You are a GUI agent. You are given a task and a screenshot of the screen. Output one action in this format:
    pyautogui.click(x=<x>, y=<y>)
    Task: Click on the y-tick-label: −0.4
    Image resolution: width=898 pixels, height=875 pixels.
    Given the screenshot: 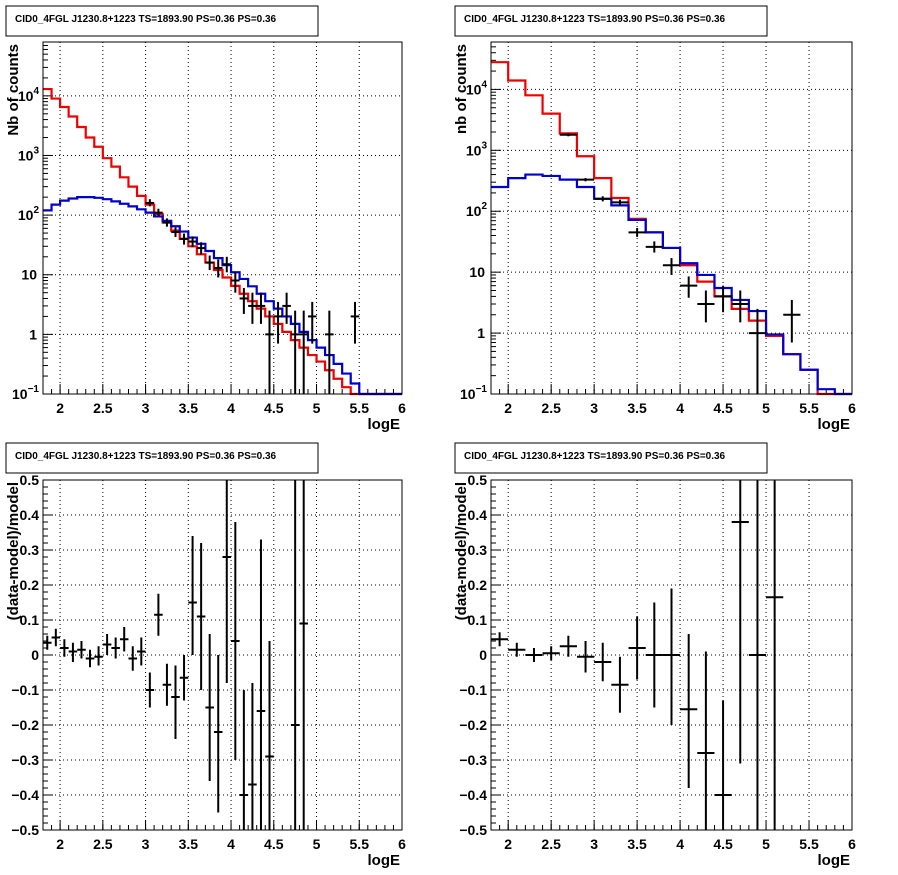 What is the action you would take?
    pyautogui.click(x=473, y=795)
    